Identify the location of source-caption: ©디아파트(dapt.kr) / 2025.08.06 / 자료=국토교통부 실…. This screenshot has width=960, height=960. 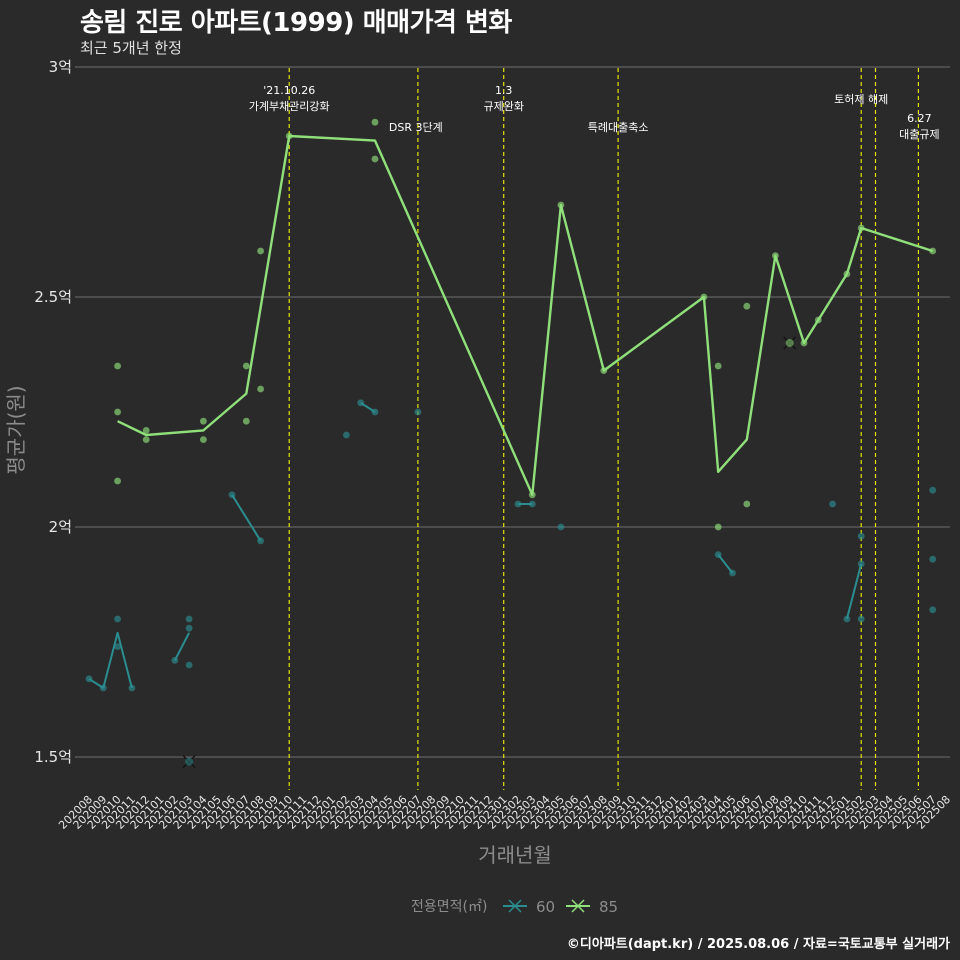
(758, 944).